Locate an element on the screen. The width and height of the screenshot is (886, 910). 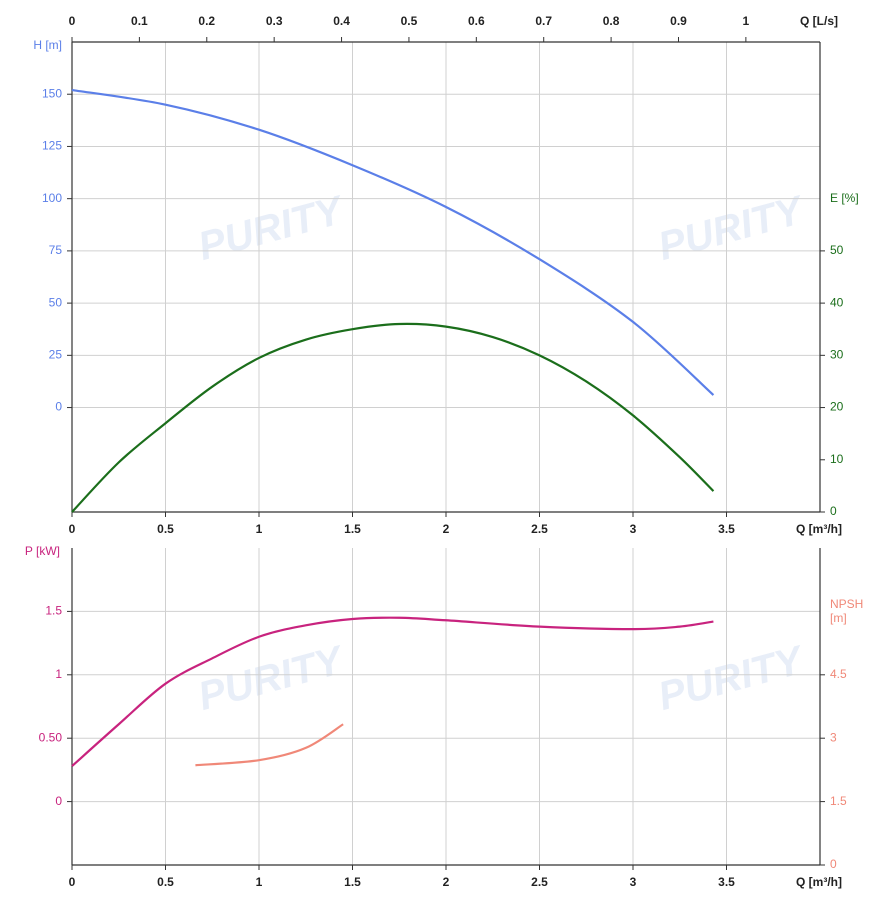
y2-tick-label: 10 is located at coordinates (837, 459).